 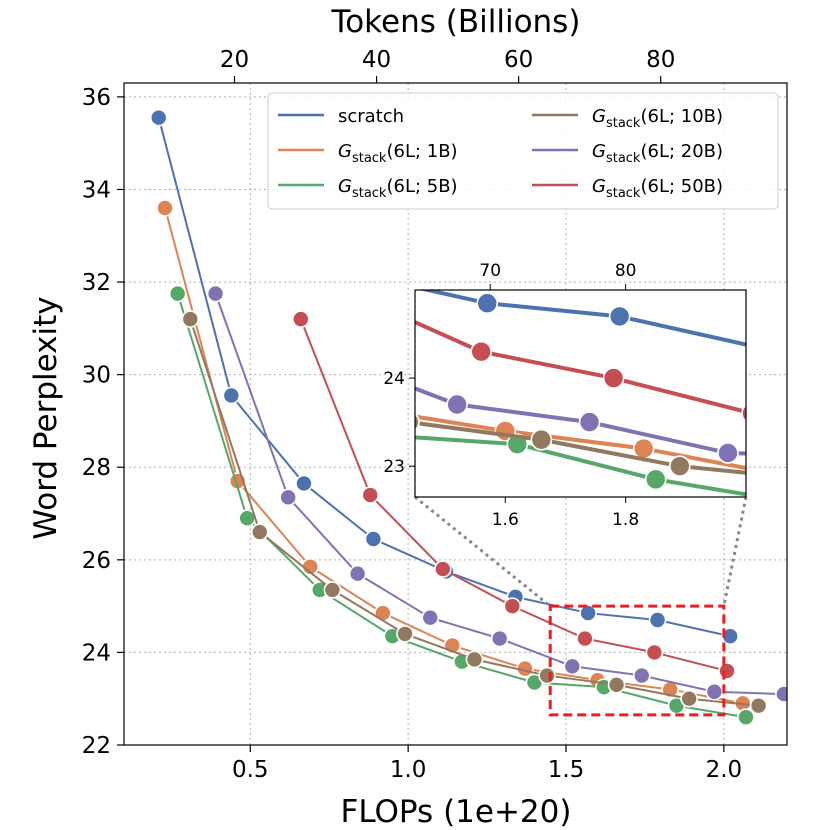 I want to click on legend-label-3: Gstack(6L; 10B), so click(x=657, y=118).